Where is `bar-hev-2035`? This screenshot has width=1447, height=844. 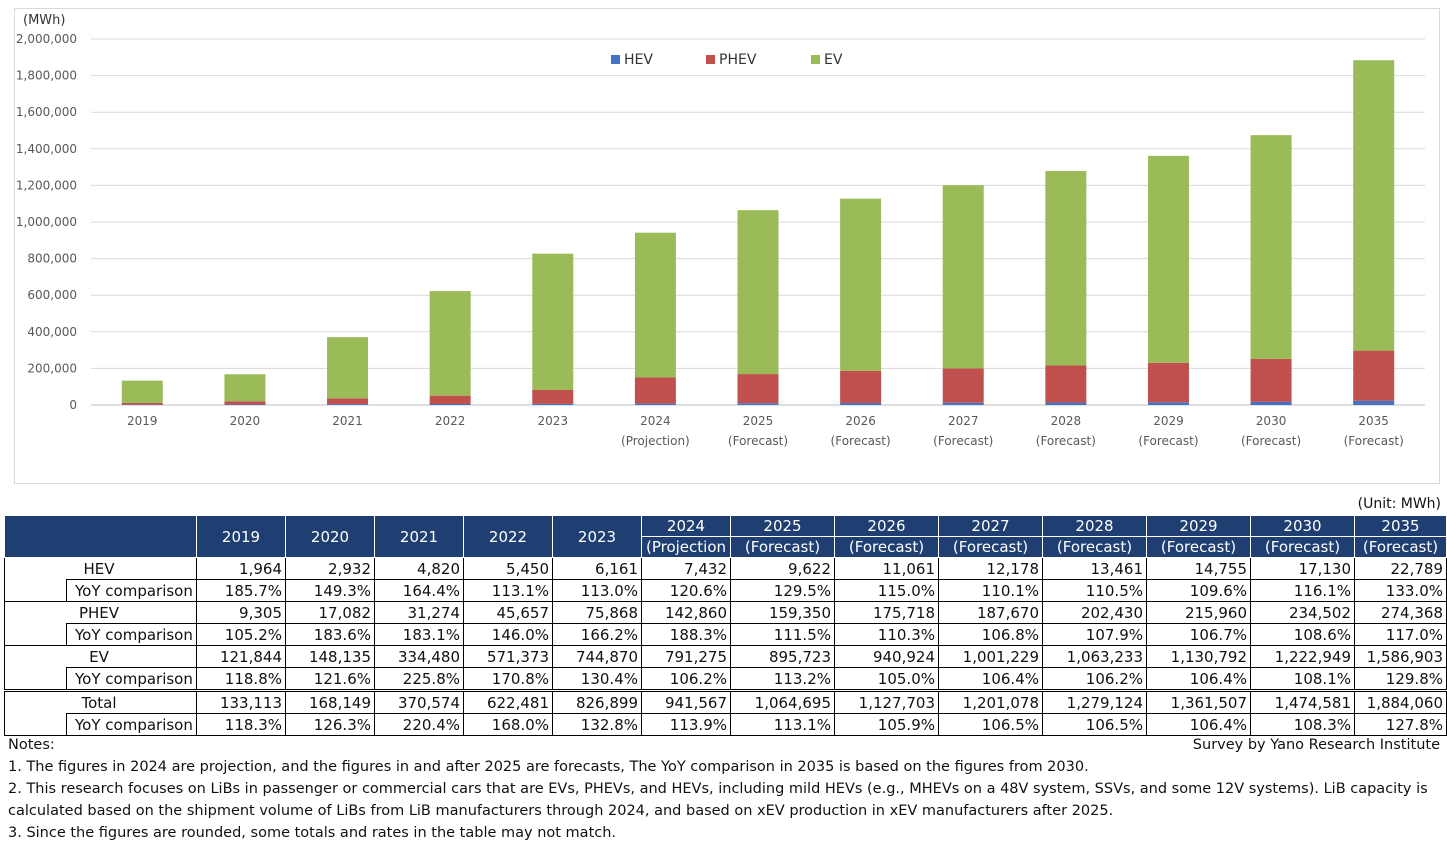 bar-hev-2035 is located at coordinates (1373, 403).